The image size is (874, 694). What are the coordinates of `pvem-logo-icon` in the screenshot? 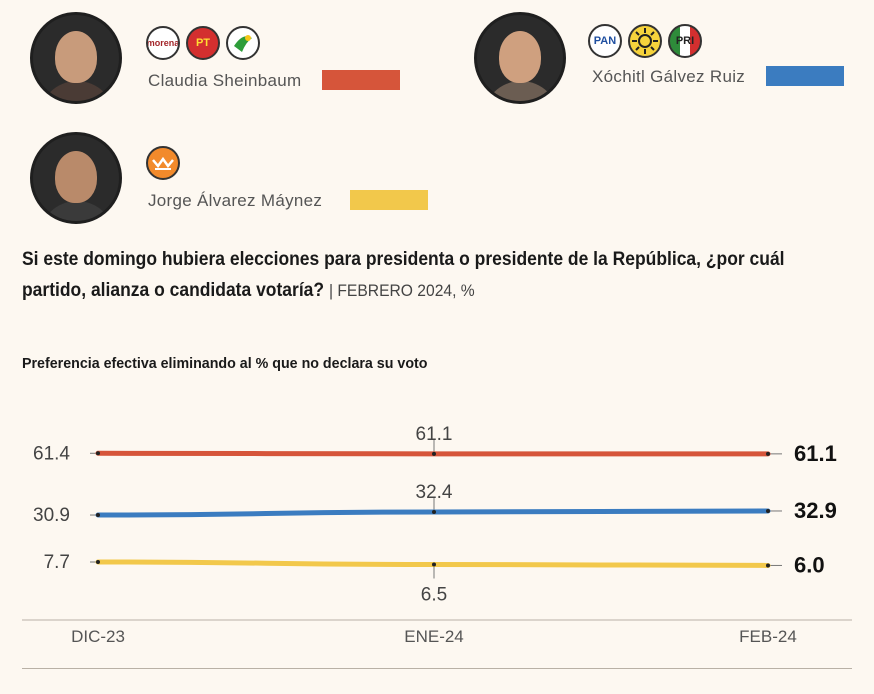 It's located at (243, 43).